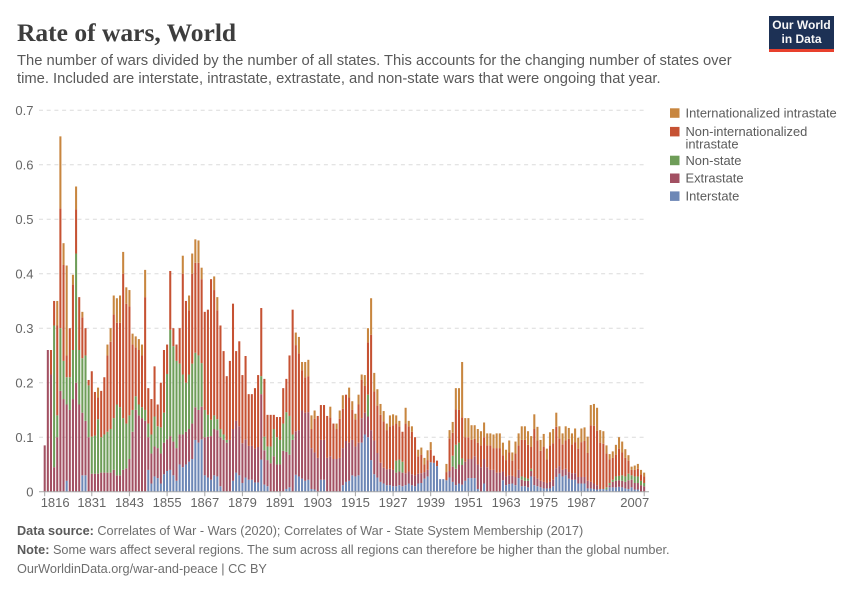 This screenshot has height=600, width=850. What do you see at coordinates (55, 502) in the screenshot?
I see `svg-text: 1816` at bounding box center [55, 502].